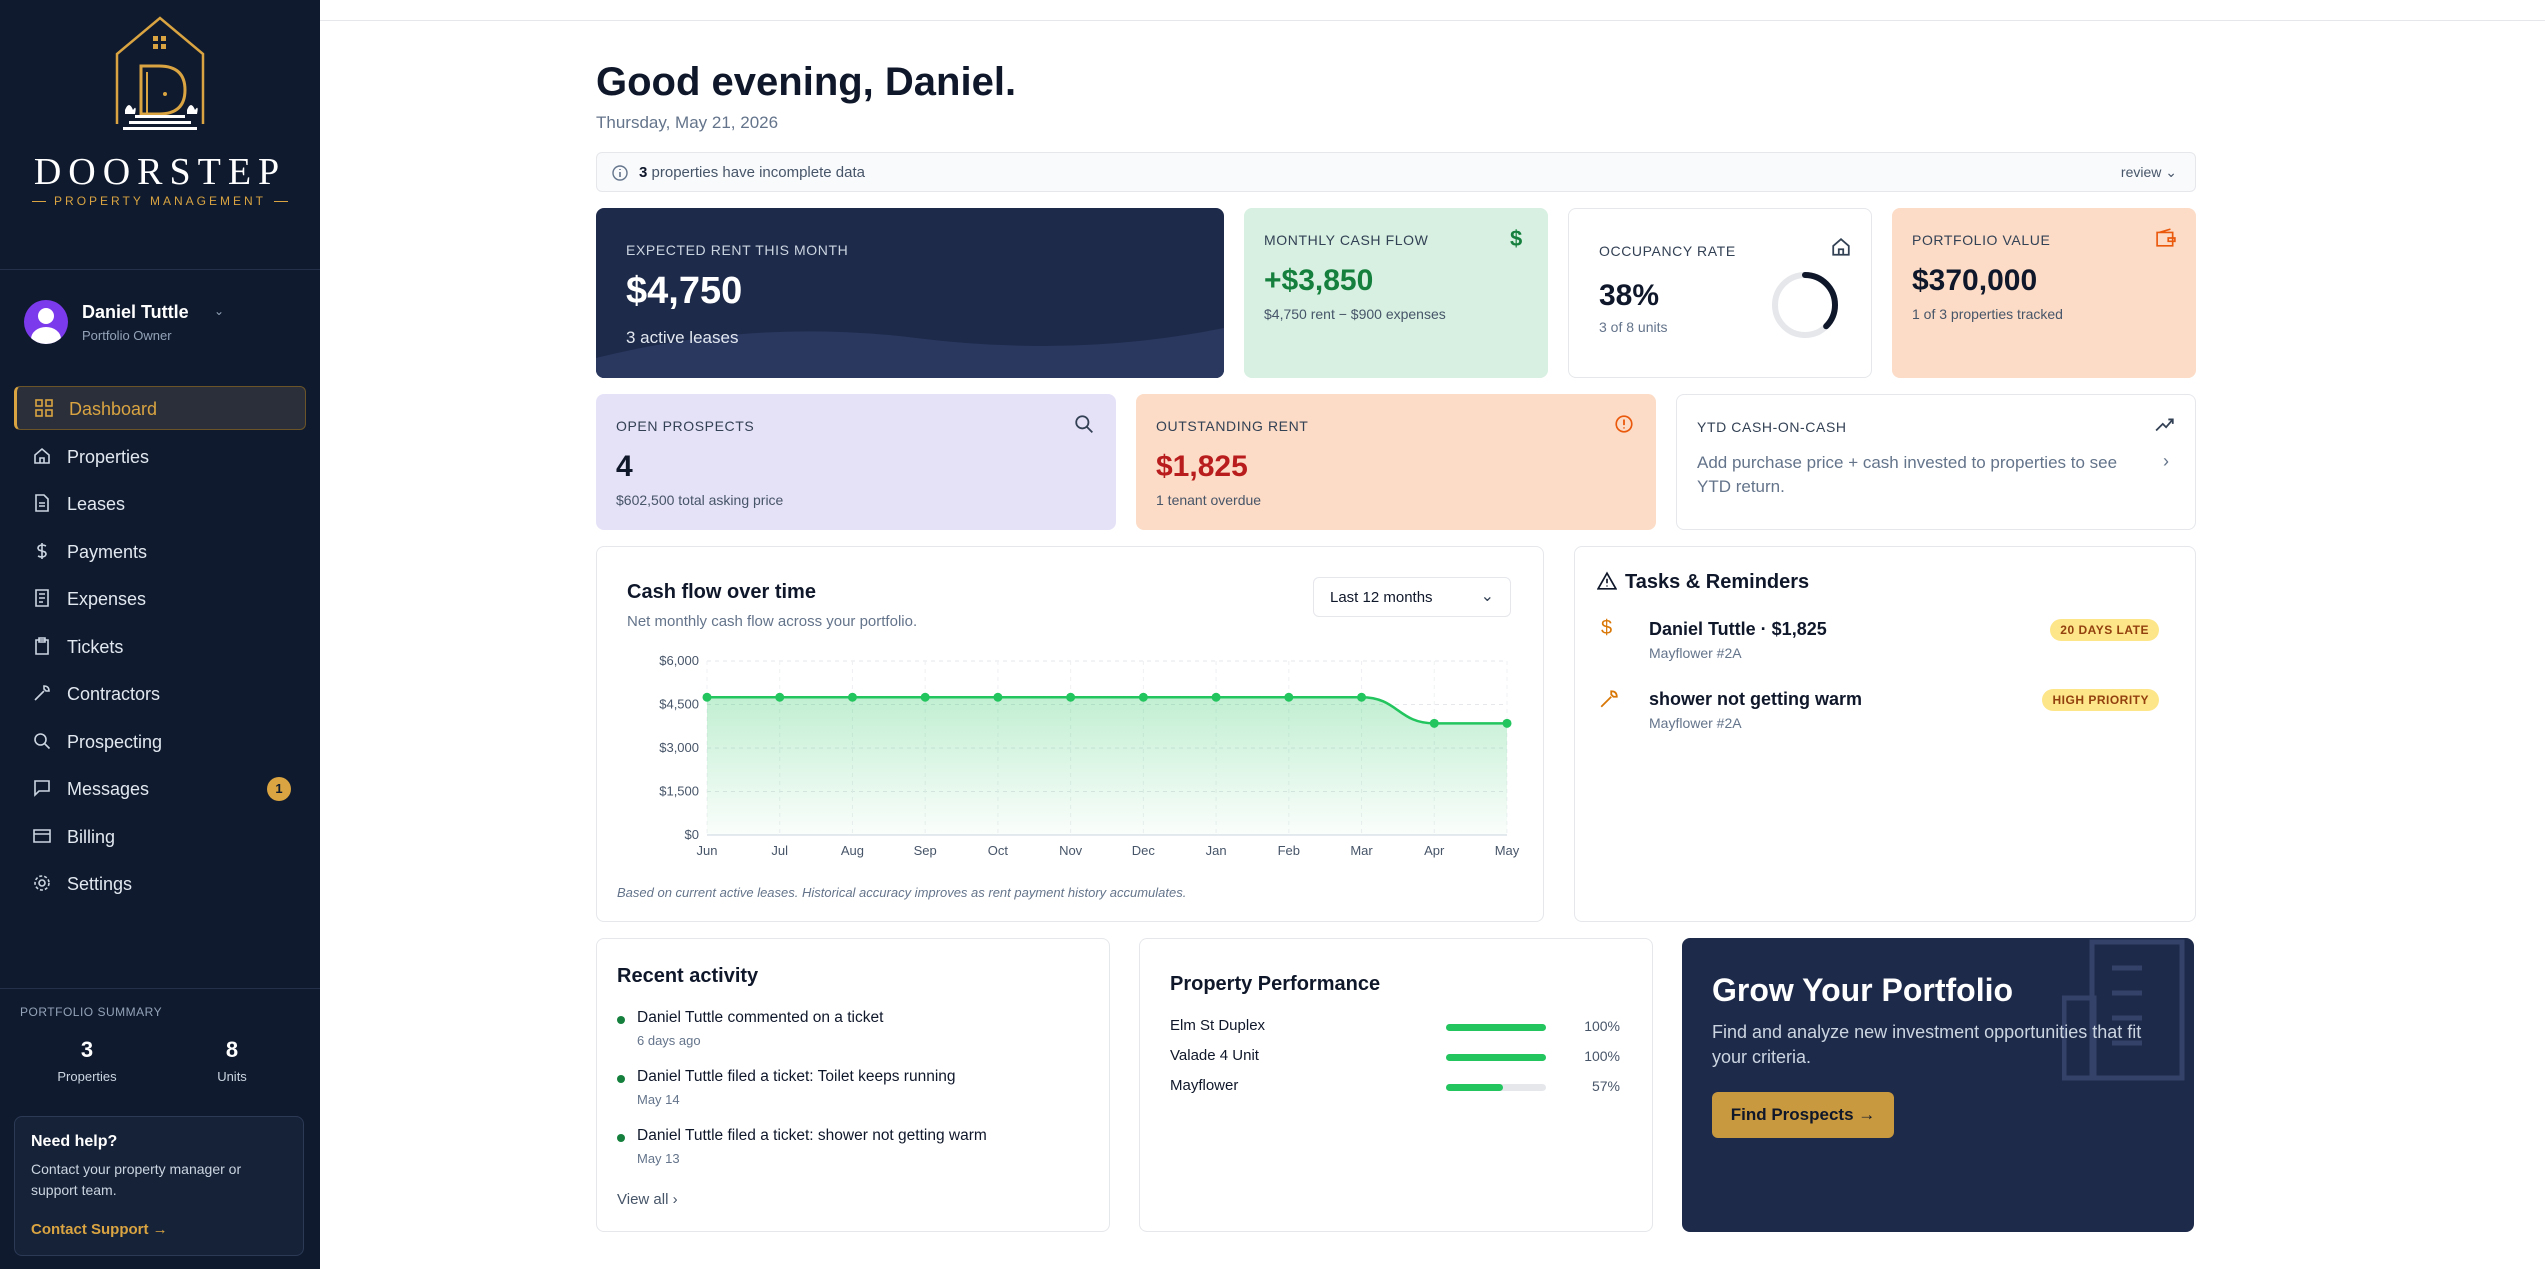 This screenshot has height=1269, width=2545. Describe the element at coordinates (1396, 462) in the screenshot. I see `outstanding-rent-card: OUTSTANDING RENT $1,825 1 tenant overdue` at that location.